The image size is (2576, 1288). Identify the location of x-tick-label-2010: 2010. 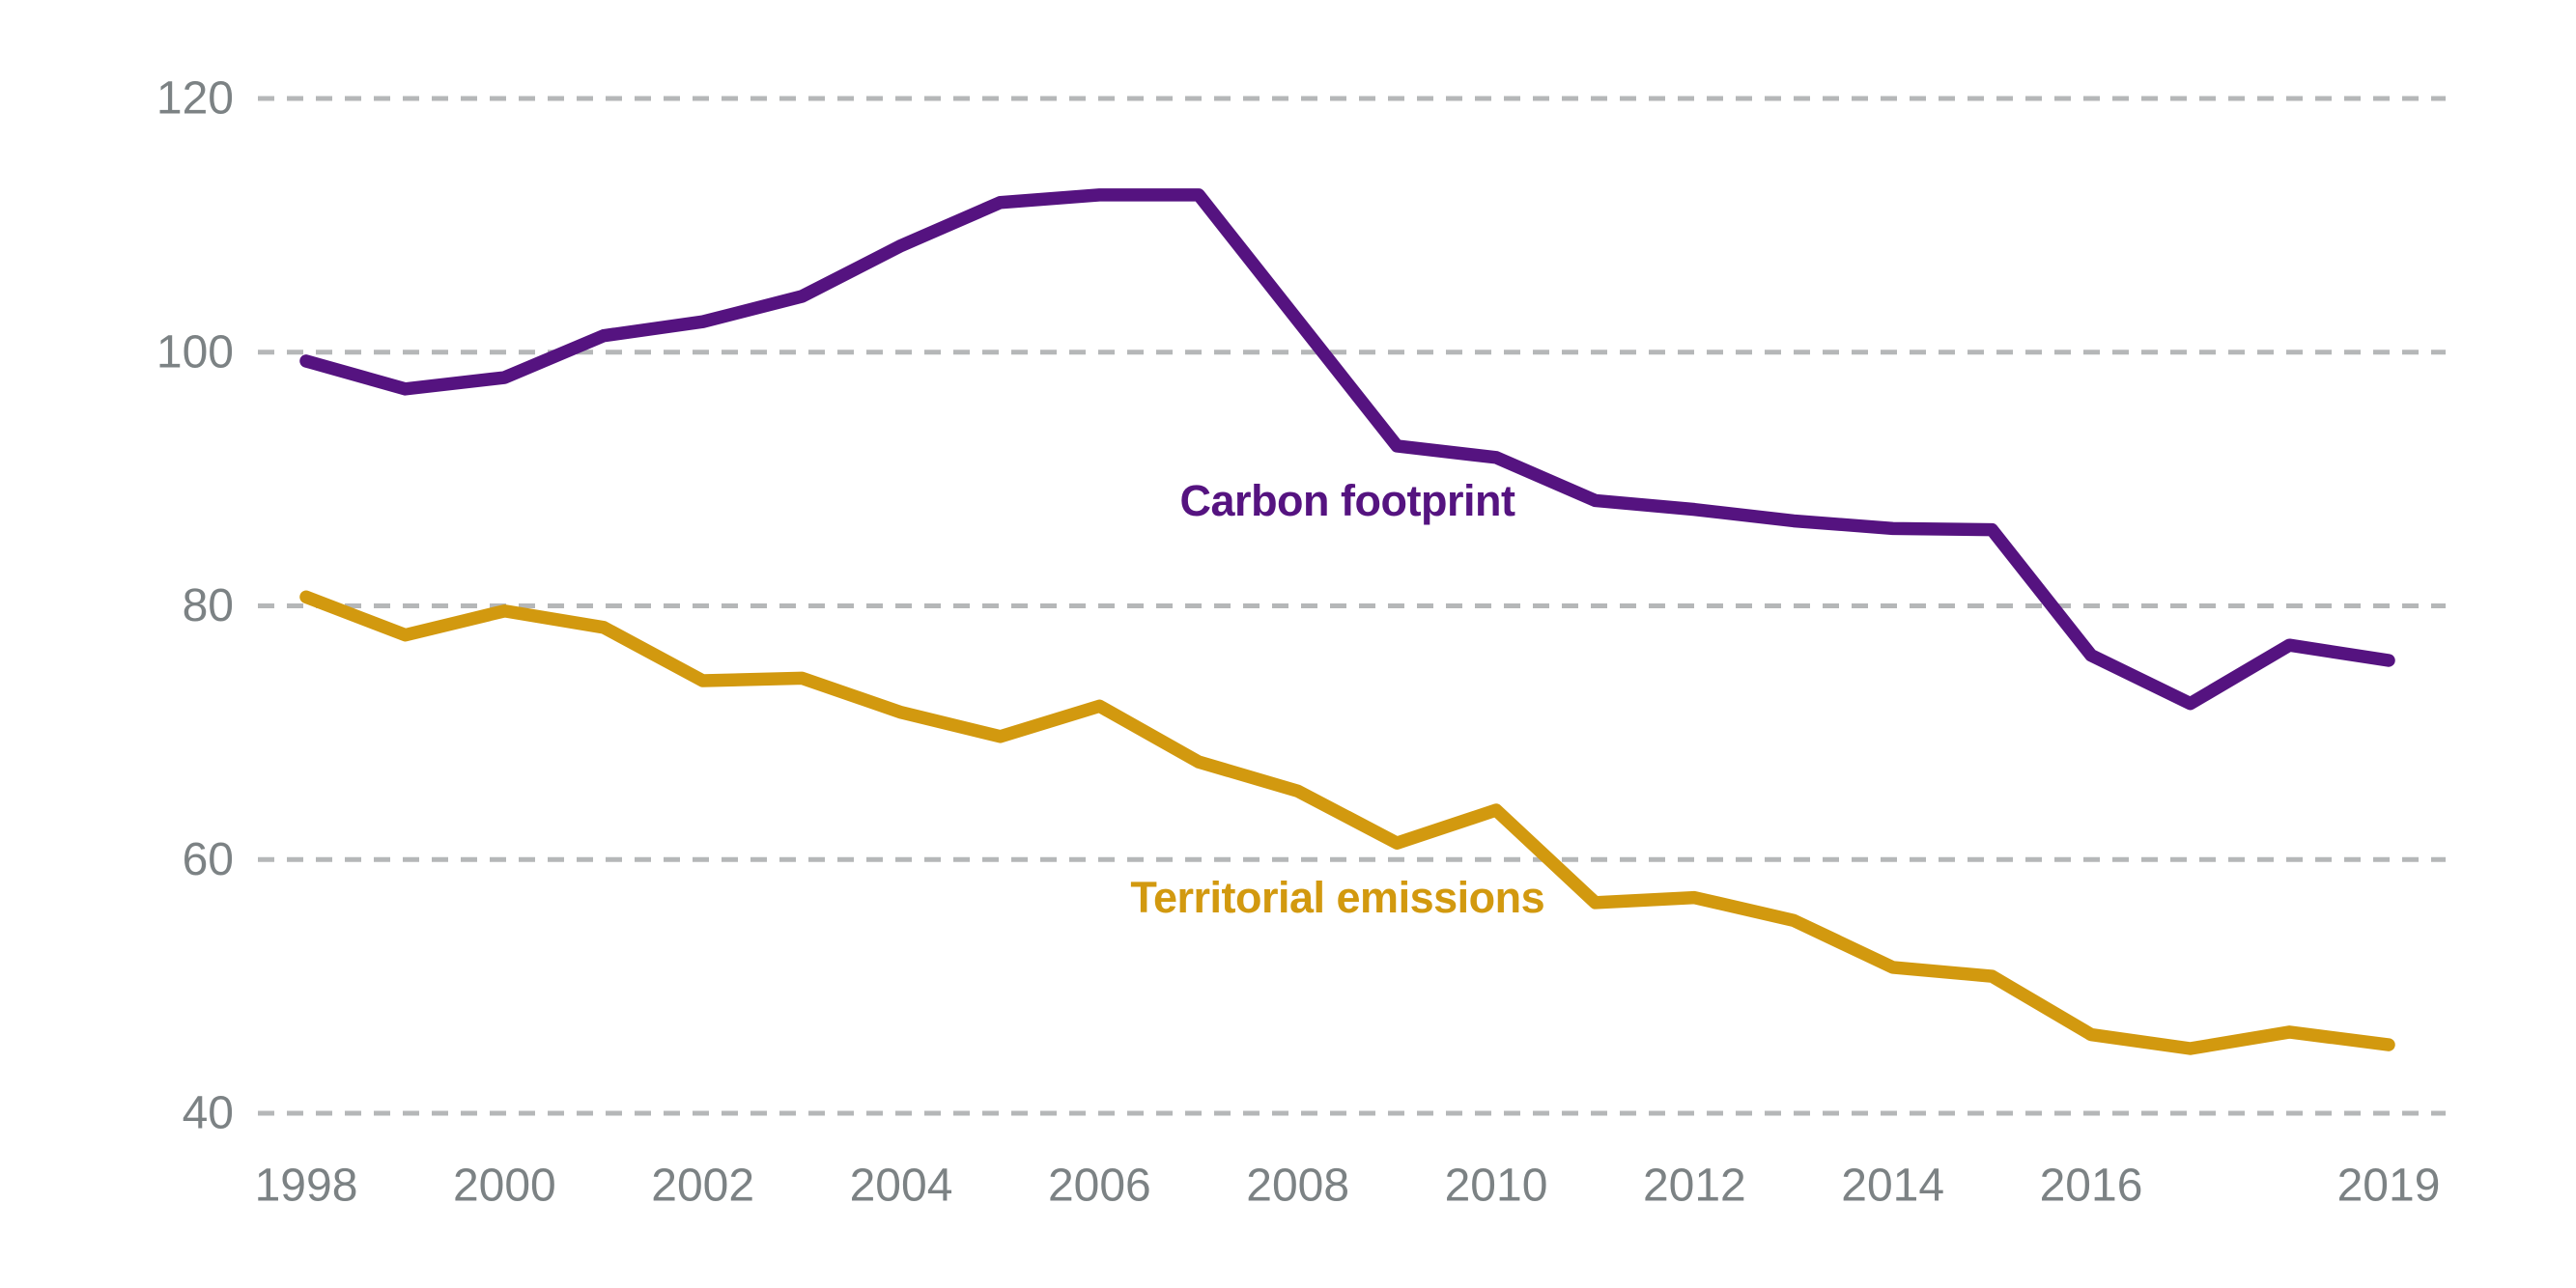
(1496, 1186).